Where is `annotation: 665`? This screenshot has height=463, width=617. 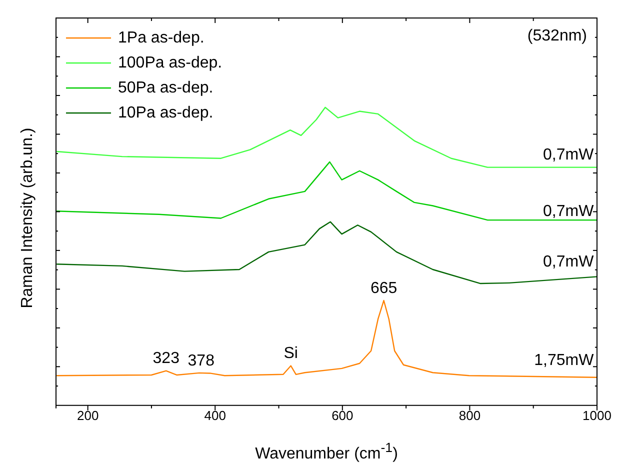 annotation: 665 is located at coordinates (384, 288).